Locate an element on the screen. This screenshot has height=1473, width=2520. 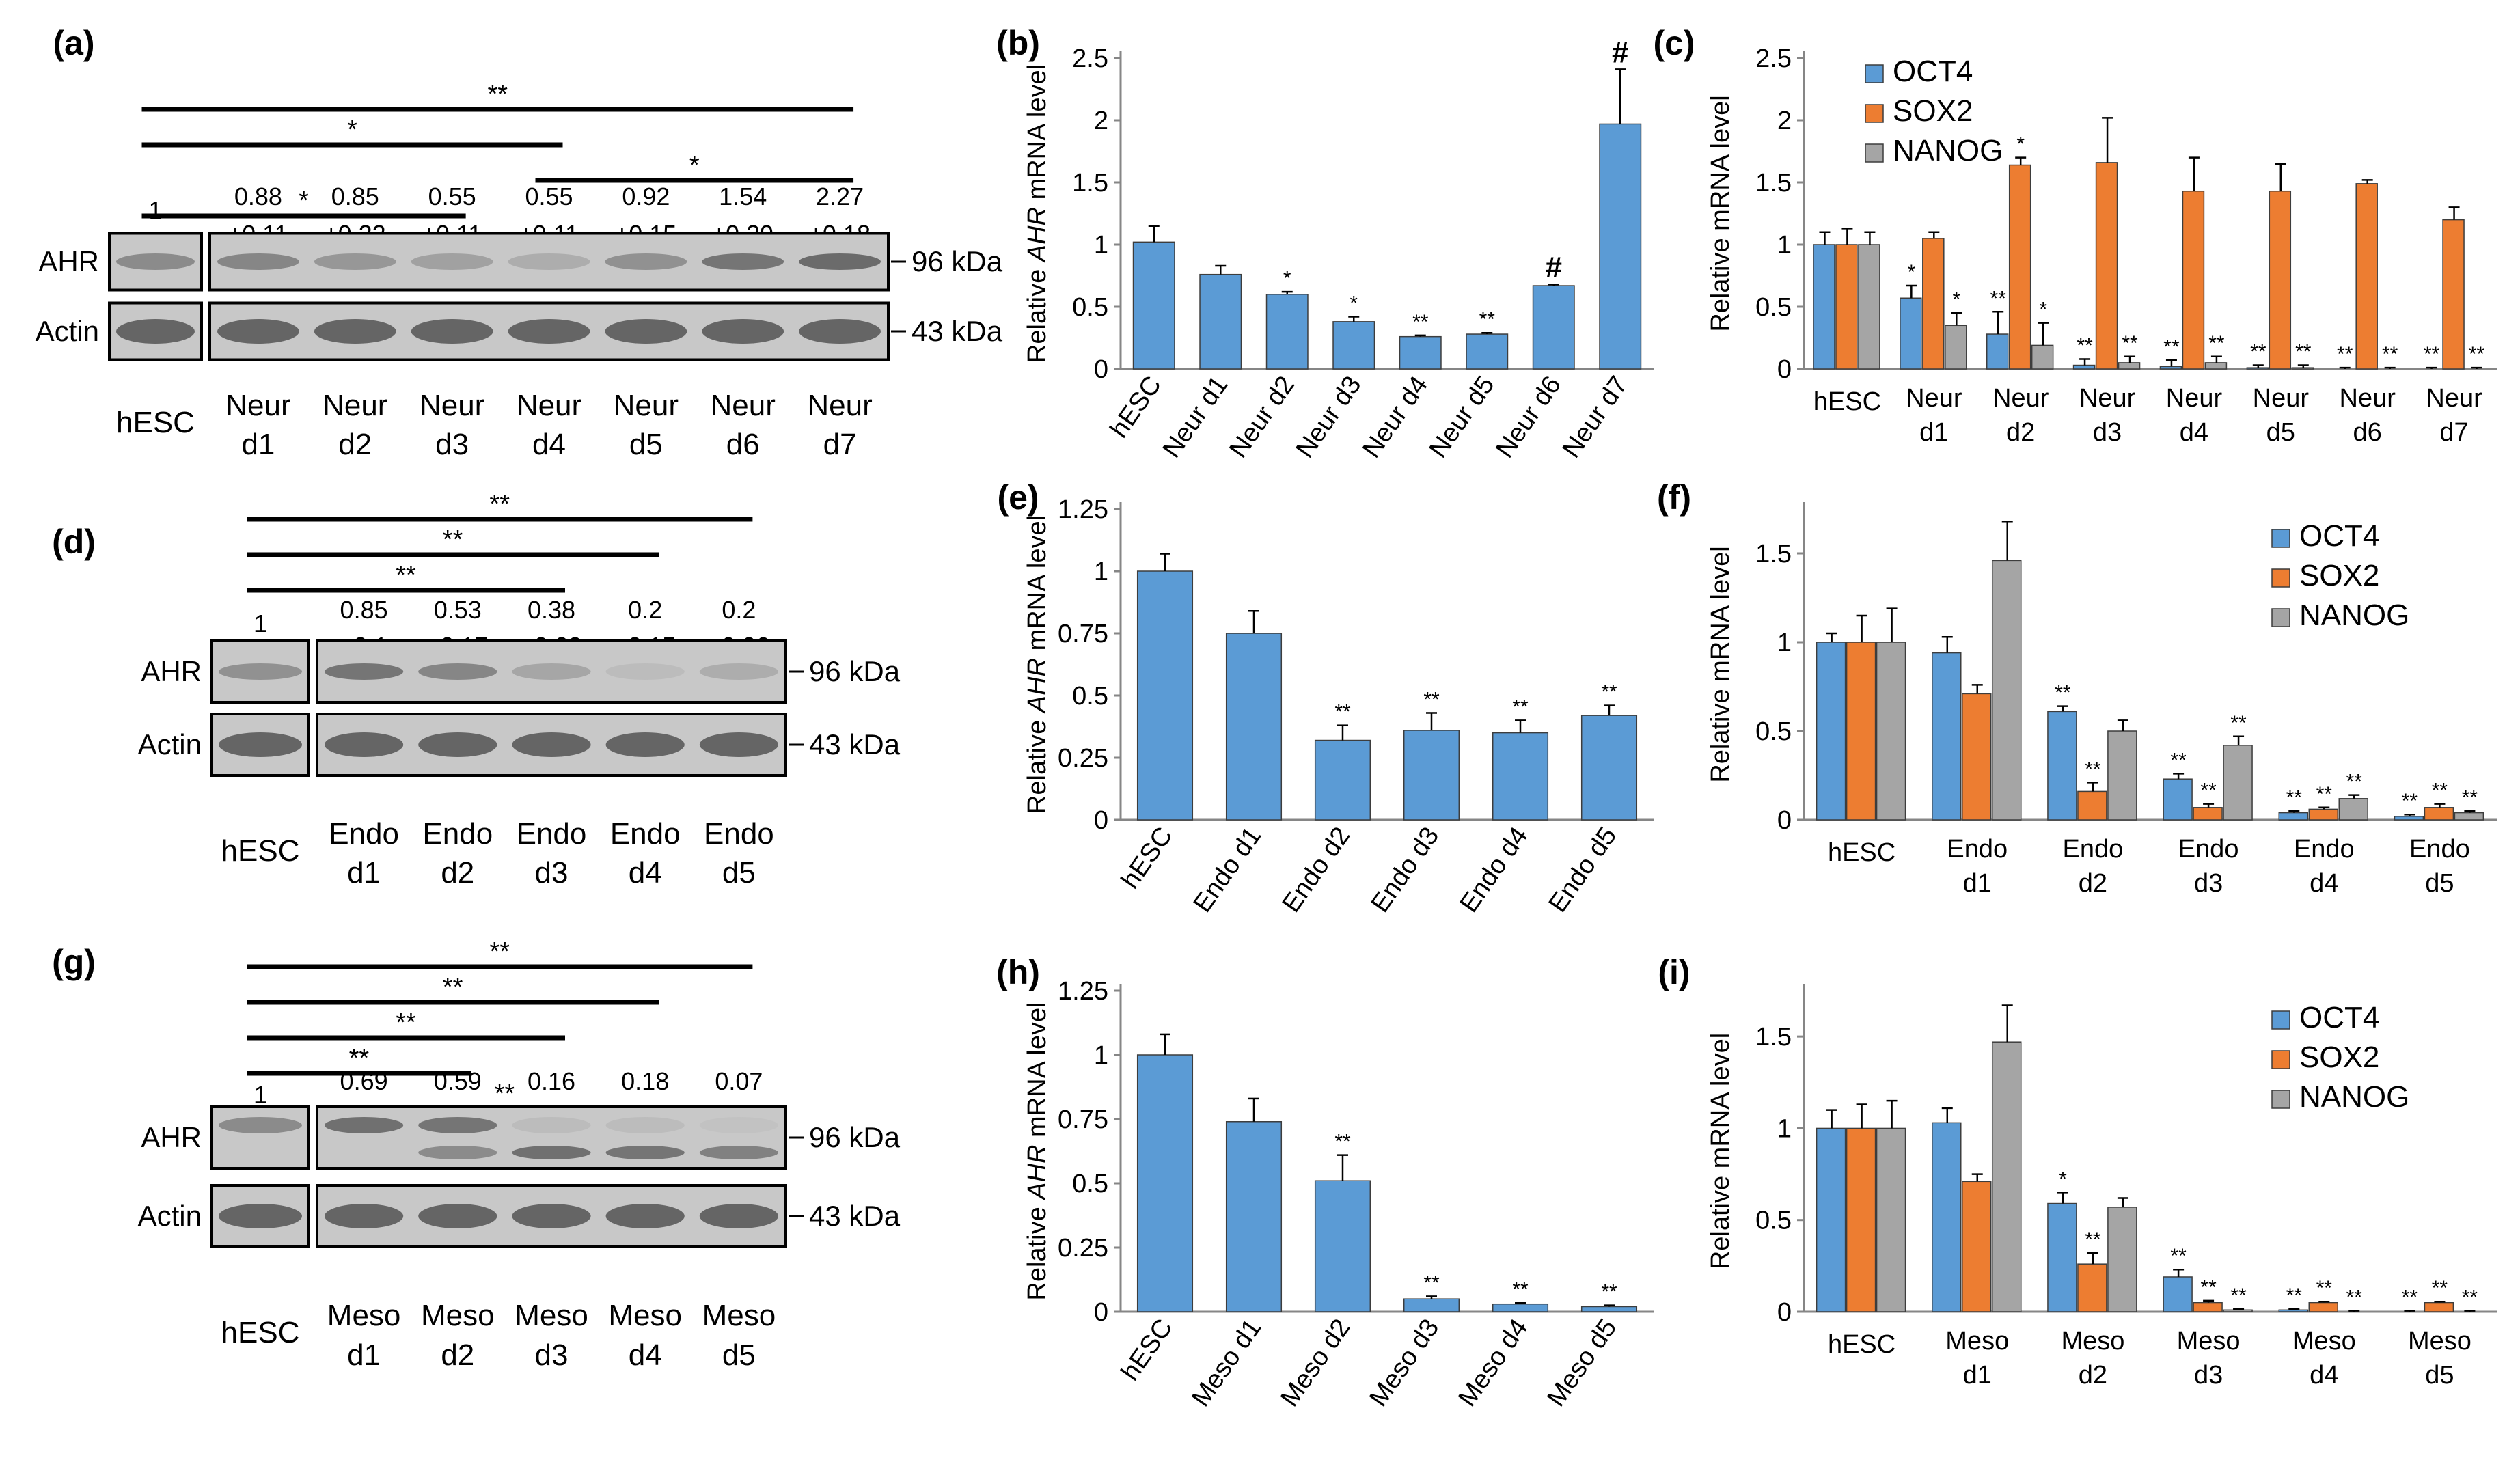
lane-label-day: d3 is located at coordinates (552, 873).